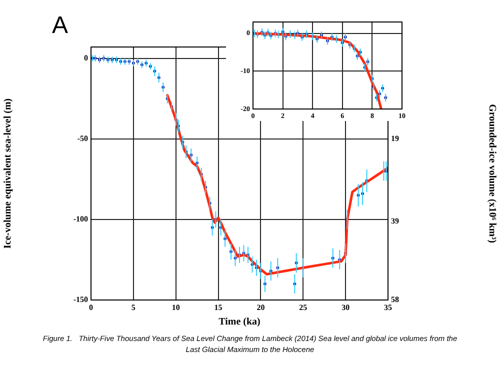 This screenshot has width=500, height=375. I want to click on y2-tick-label: 58, so click(395, 299).